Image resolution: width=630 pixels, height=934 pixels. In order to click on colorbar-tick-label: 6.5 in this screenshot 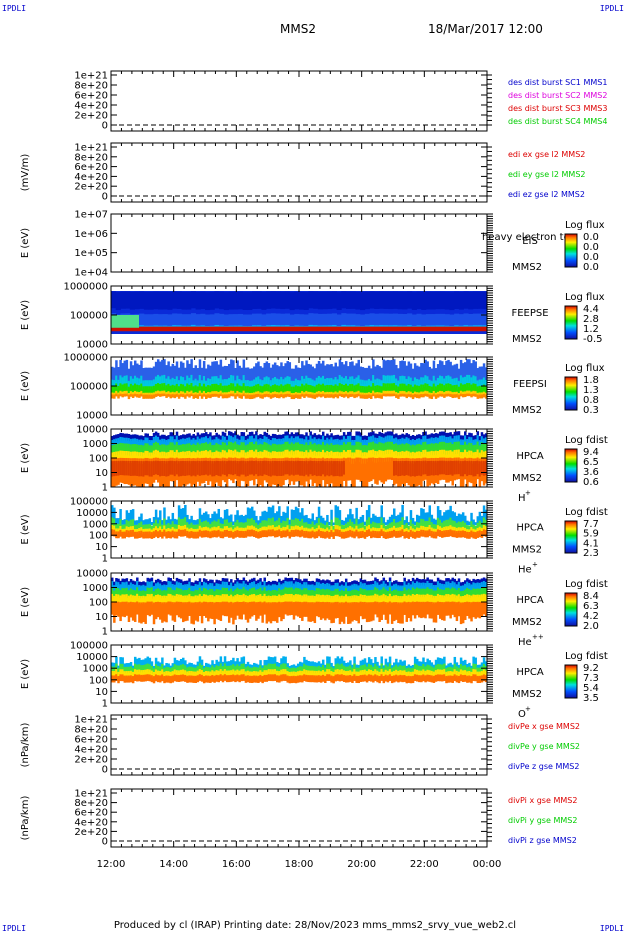, I will do `click(591, 462)`.